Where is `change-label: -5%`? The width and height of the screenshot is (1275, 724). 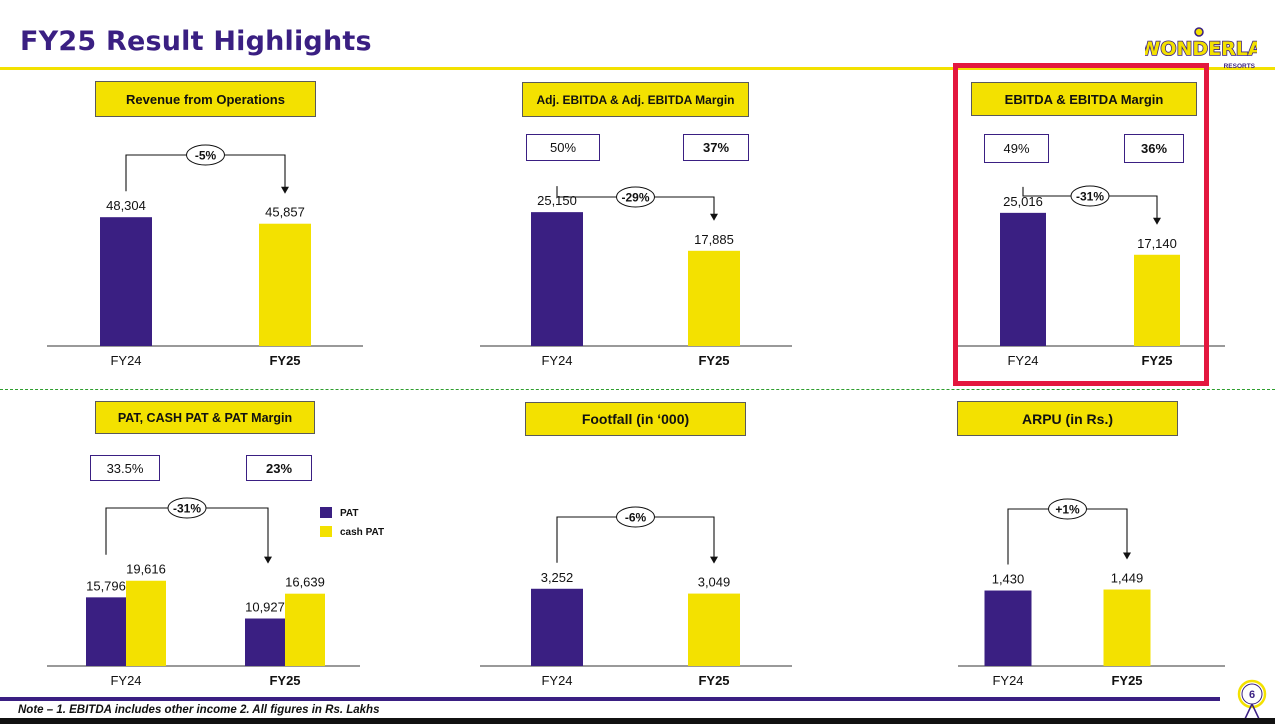
change-label: -5% is located at coordinates (206, 156).